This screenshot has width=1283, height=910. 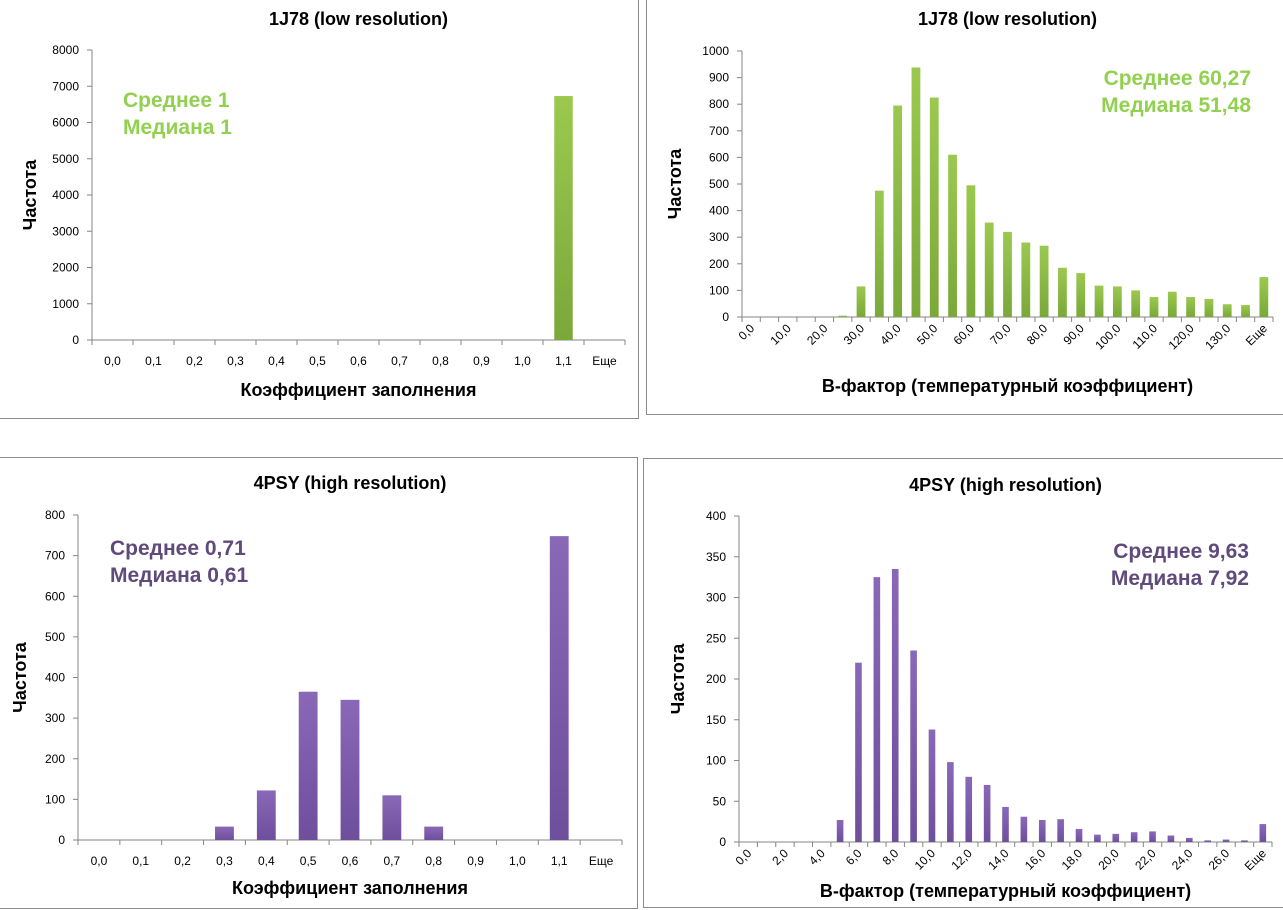 What do you see at coordinates (178, 548) in the screenshot?
I see `mean-annotation: Среднее 0,71` at bounding box center [178, 548].